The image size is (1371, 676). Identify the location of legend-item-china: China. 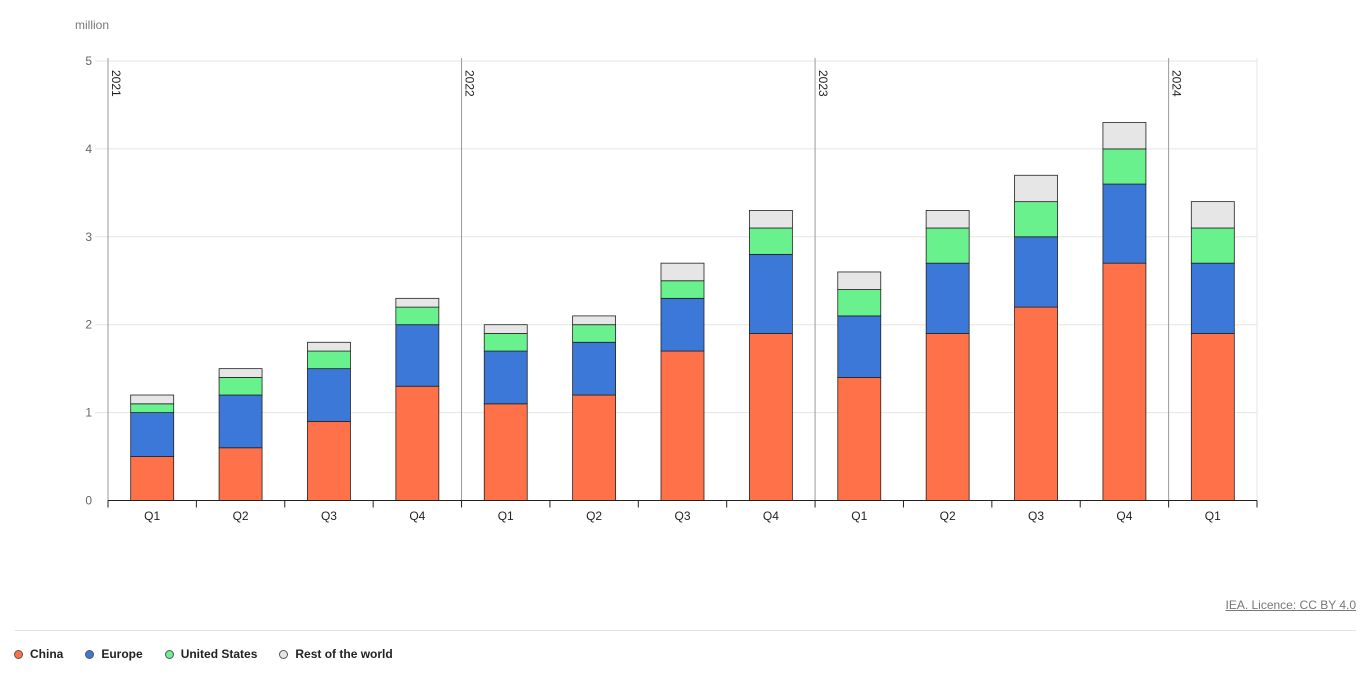
(38, 654).